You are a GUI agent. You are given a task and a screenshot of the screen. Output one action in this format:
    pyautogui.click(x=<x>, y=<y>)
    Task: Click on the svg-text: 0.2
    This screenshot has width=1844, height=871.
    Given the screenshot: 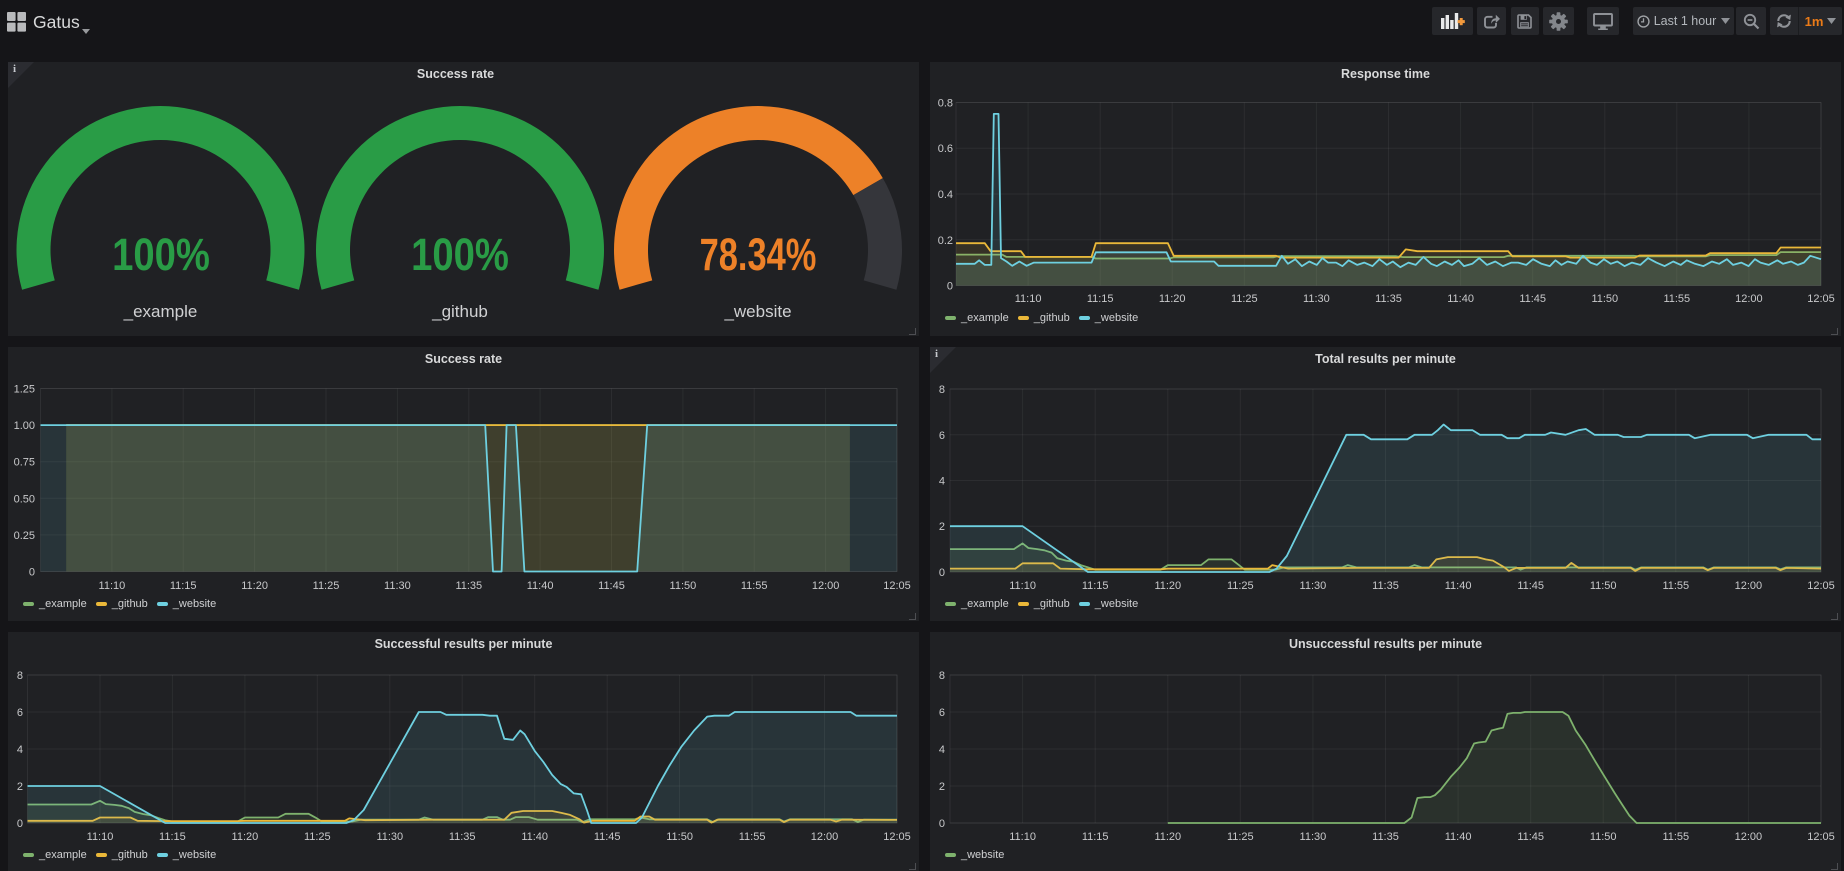 What is the action you would take?
    pyautogui.click(x=945, y=241)
    